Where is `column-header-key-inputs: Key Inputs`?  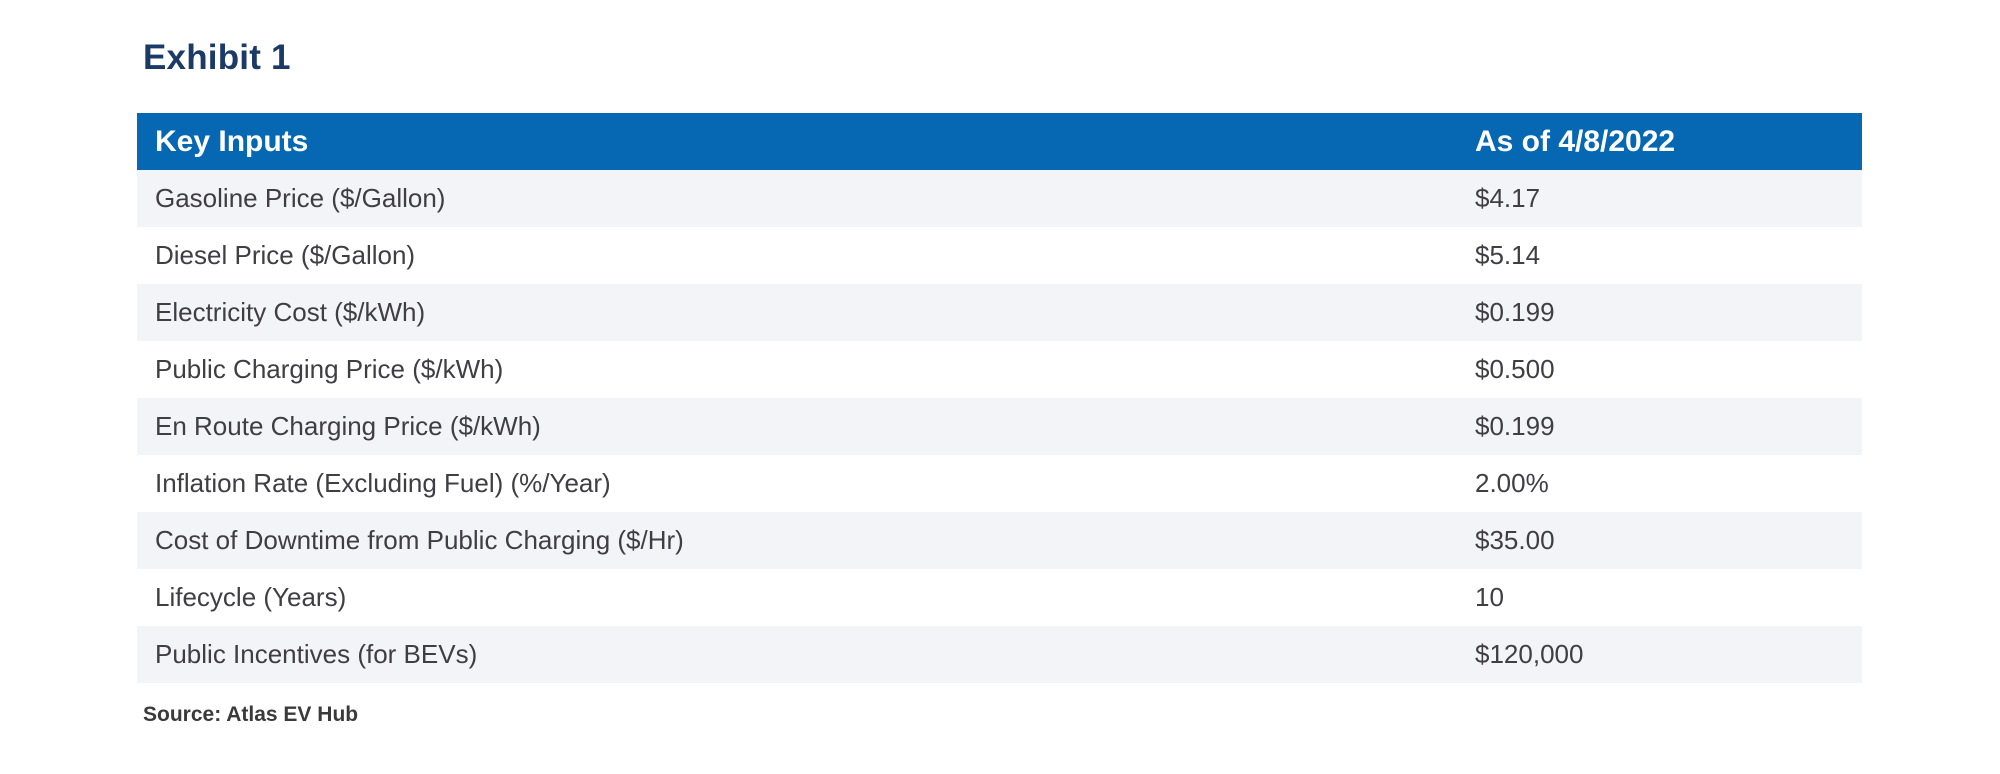
column-header-key-inputs: Key Inputs is located at coordinates (797, 141).